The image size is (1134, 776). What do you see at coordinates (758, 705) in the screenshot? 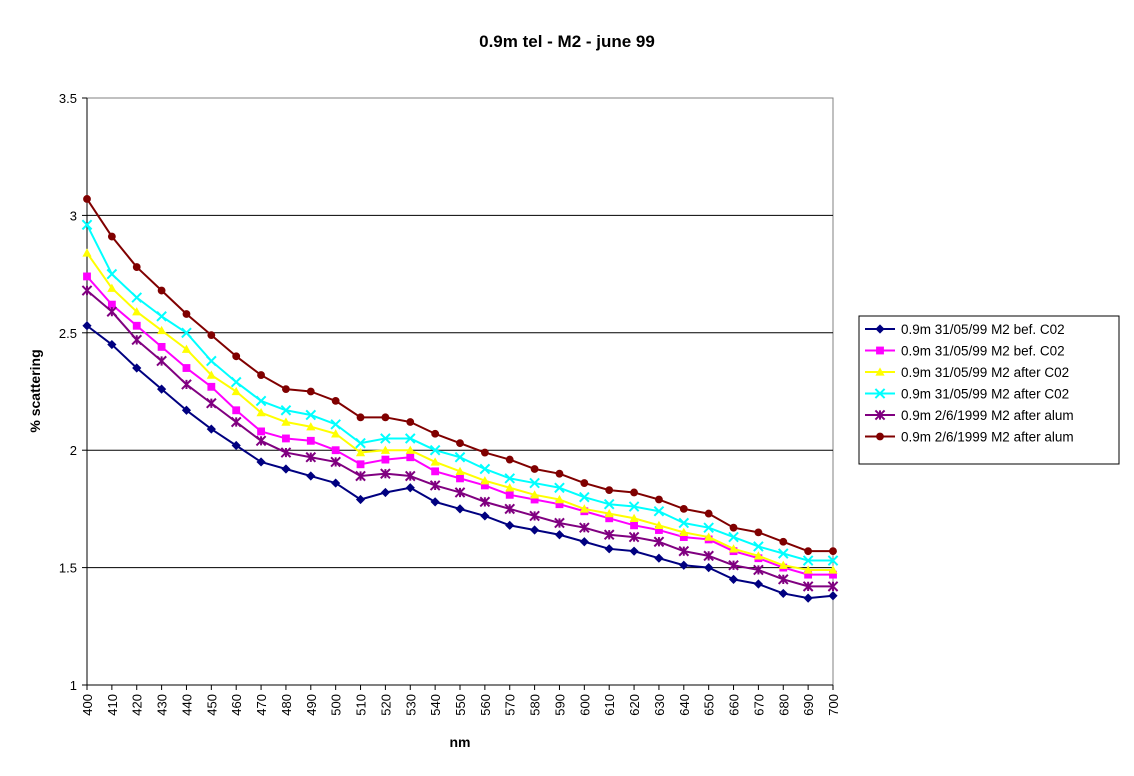
I see `x-tick-label: 670` at bounding box center [758, 705].